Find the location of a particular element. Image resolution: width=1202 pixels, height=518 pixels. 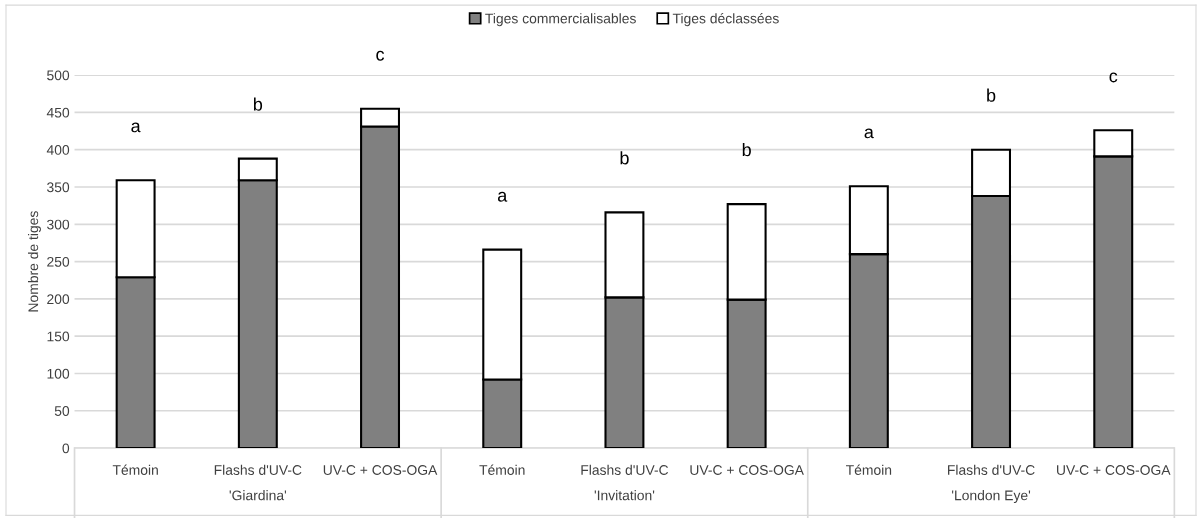

y-tick-label: 200 is located at coordinates (58, 299).